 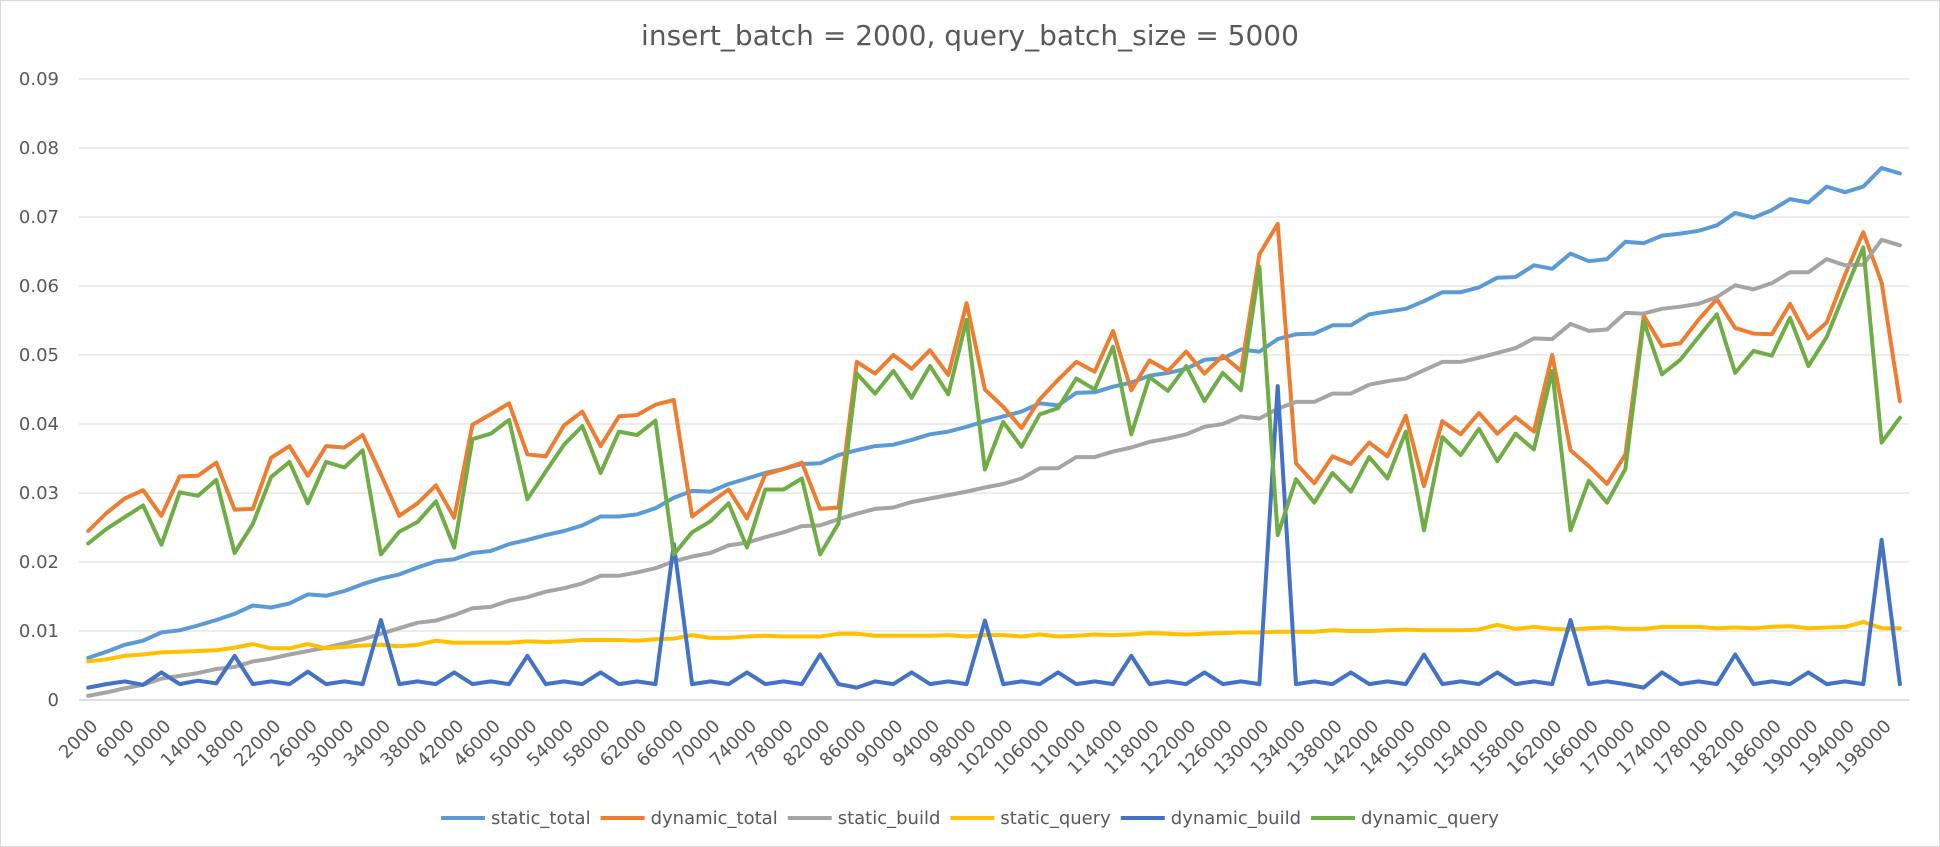 I want to click on legend-item-static_total: static_total, so click(x=516, y=818).